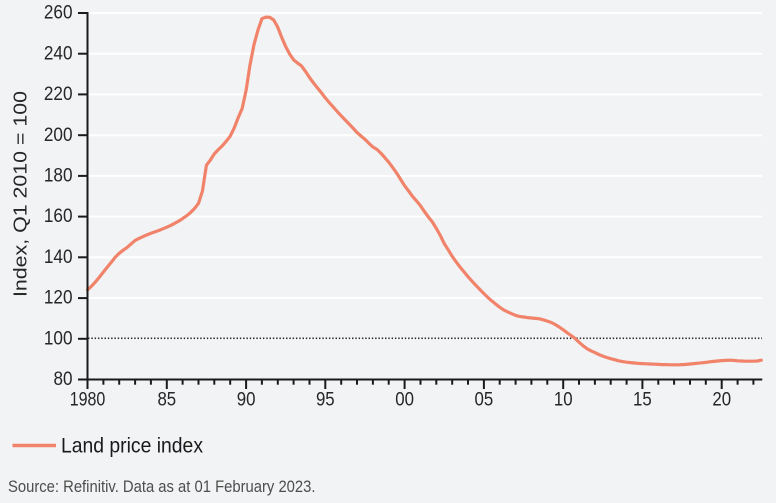 The image size is (776, 503). What do you see at coordinates (58, 135) in the screenshot?
I see `svg-text: 200` at bounding box center [58, 135].